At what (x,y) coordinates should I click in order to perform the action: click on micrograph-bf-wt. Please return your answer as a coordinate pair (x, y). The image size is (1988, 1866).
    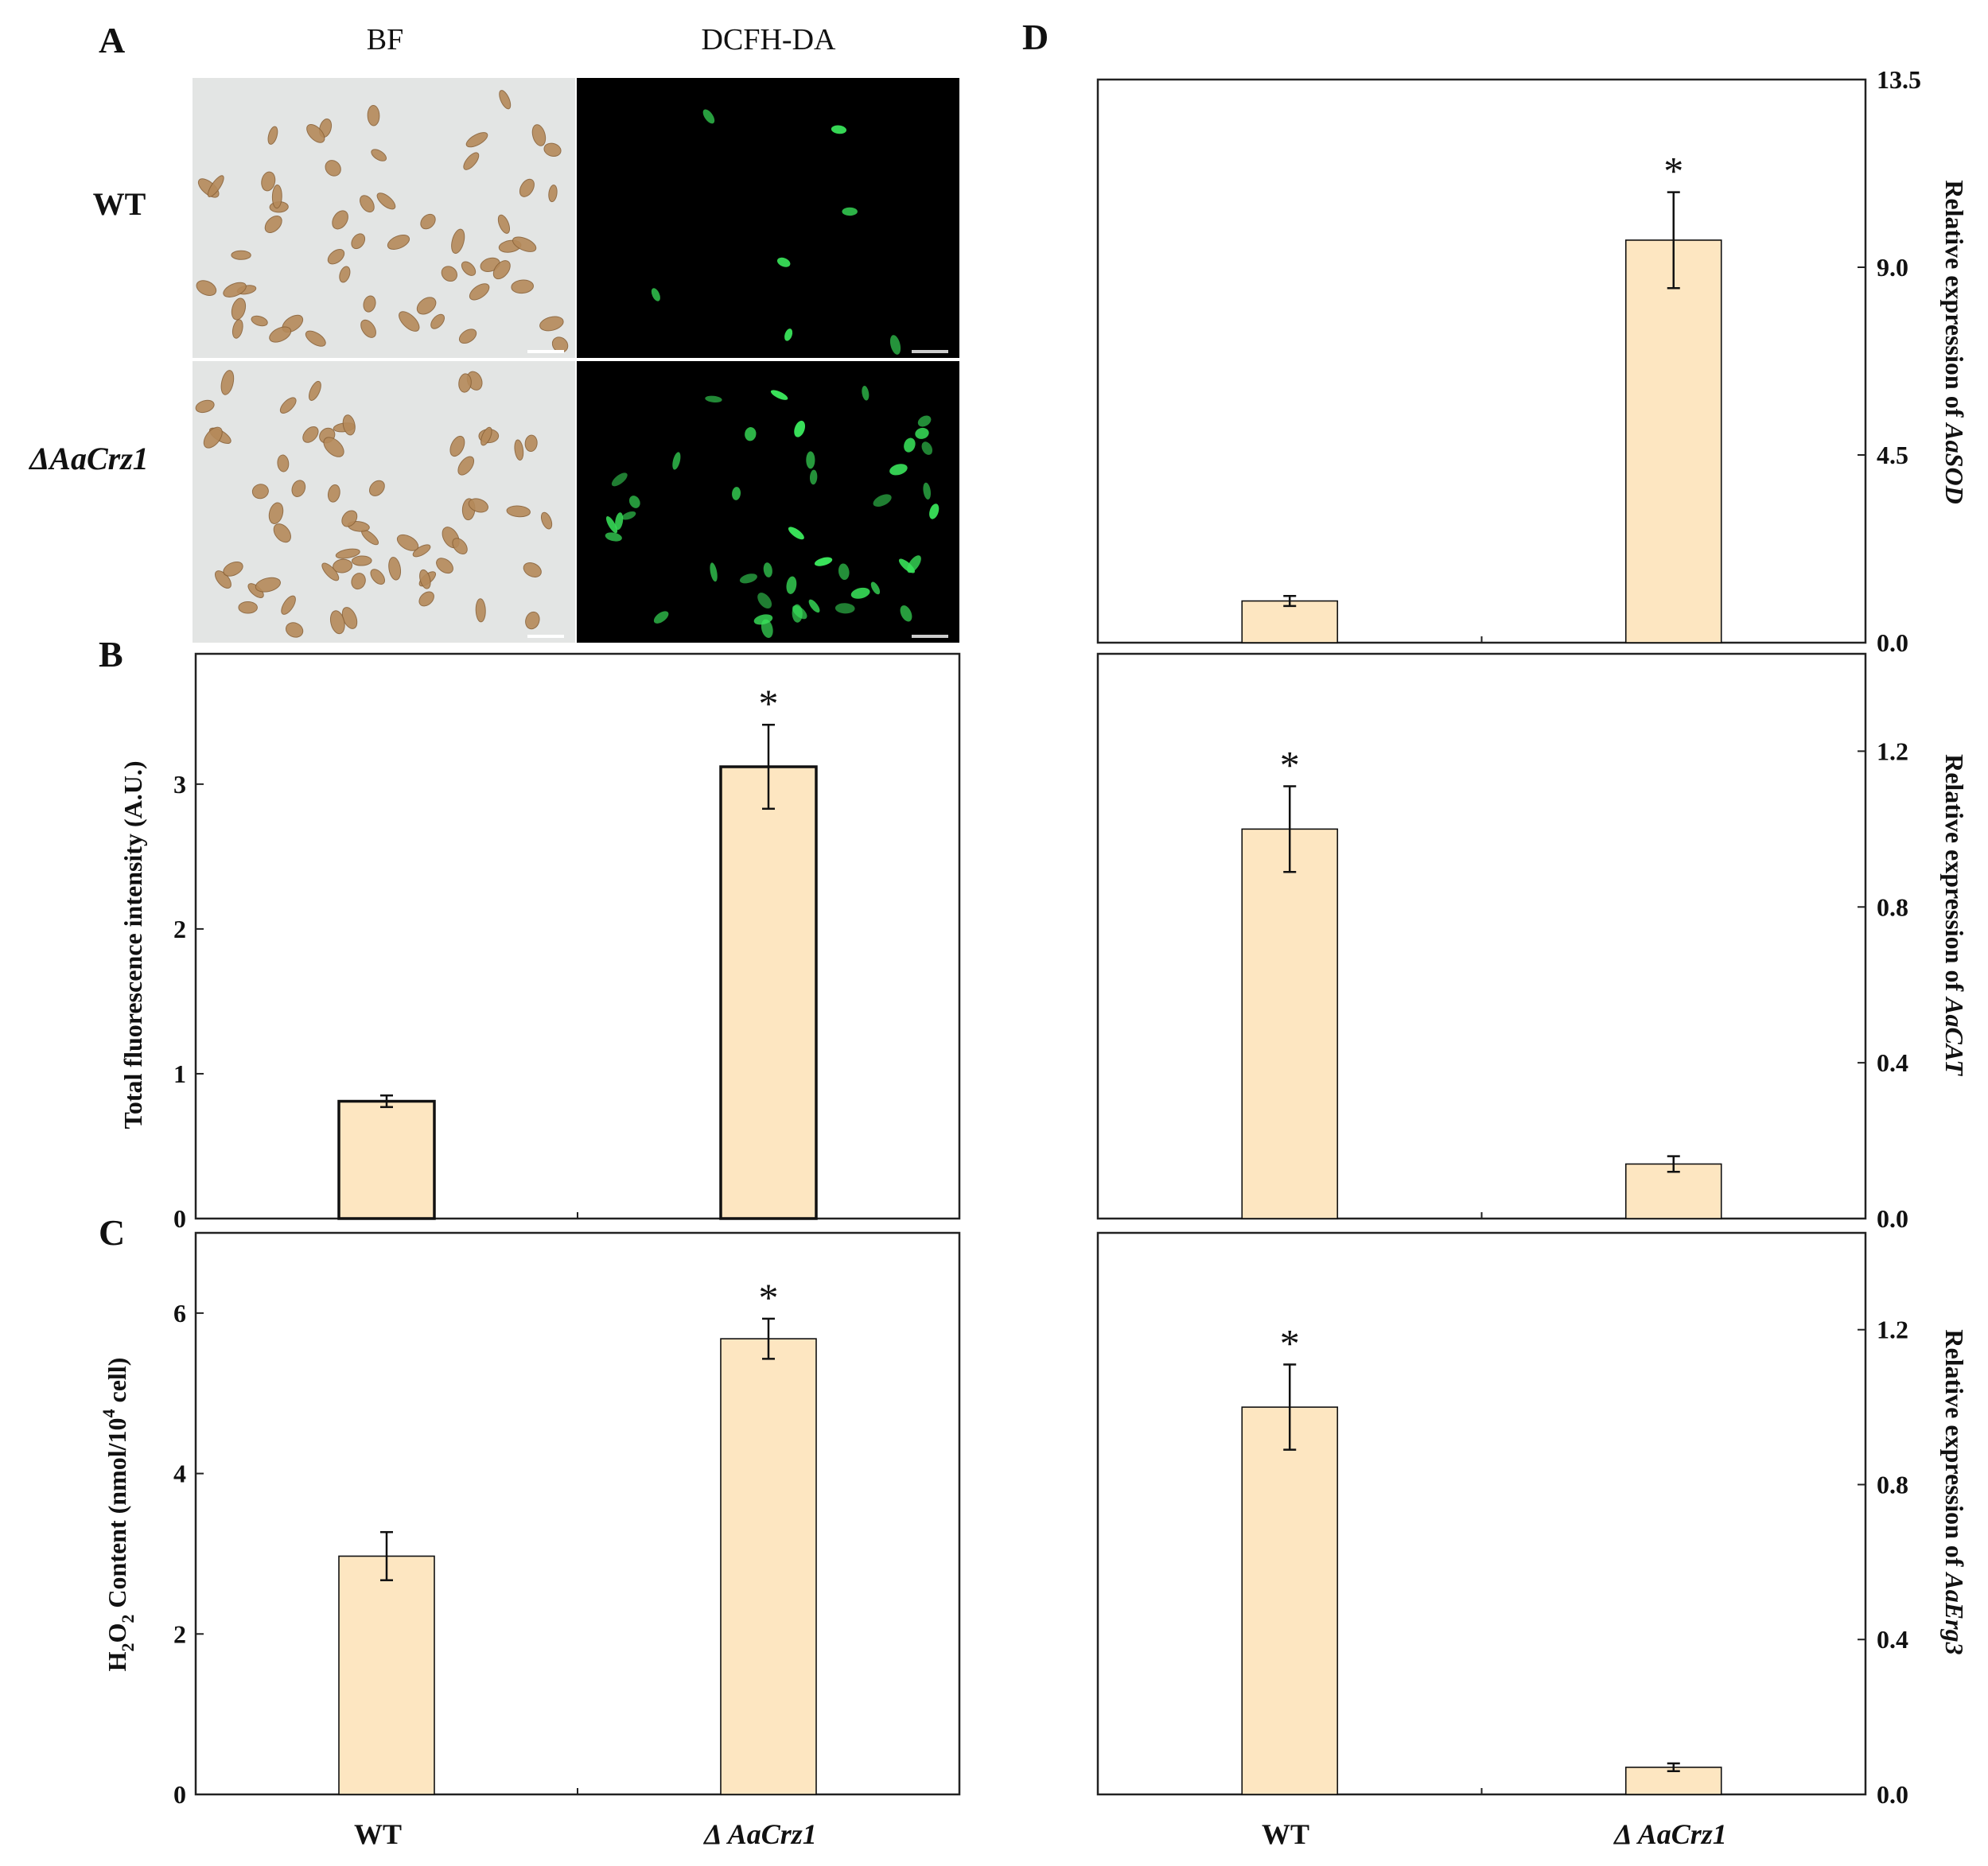
    Looking at the image, I should click on (384, 218).